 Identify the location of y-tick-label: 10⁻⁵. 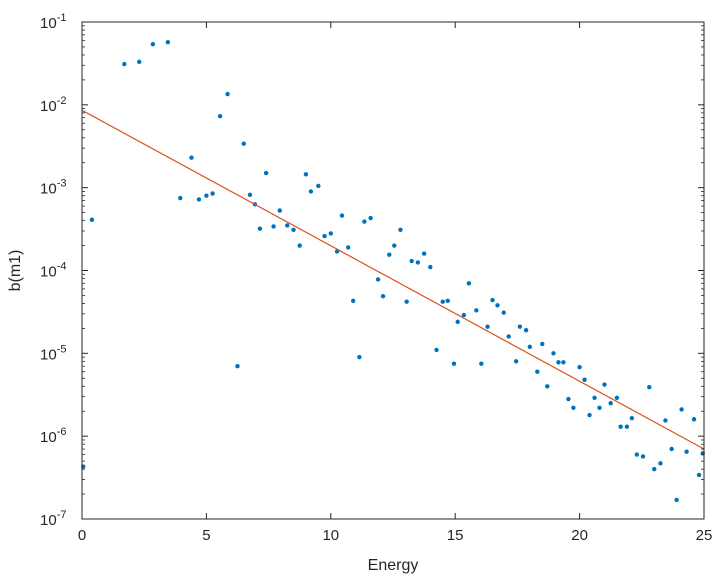
(53, 353).